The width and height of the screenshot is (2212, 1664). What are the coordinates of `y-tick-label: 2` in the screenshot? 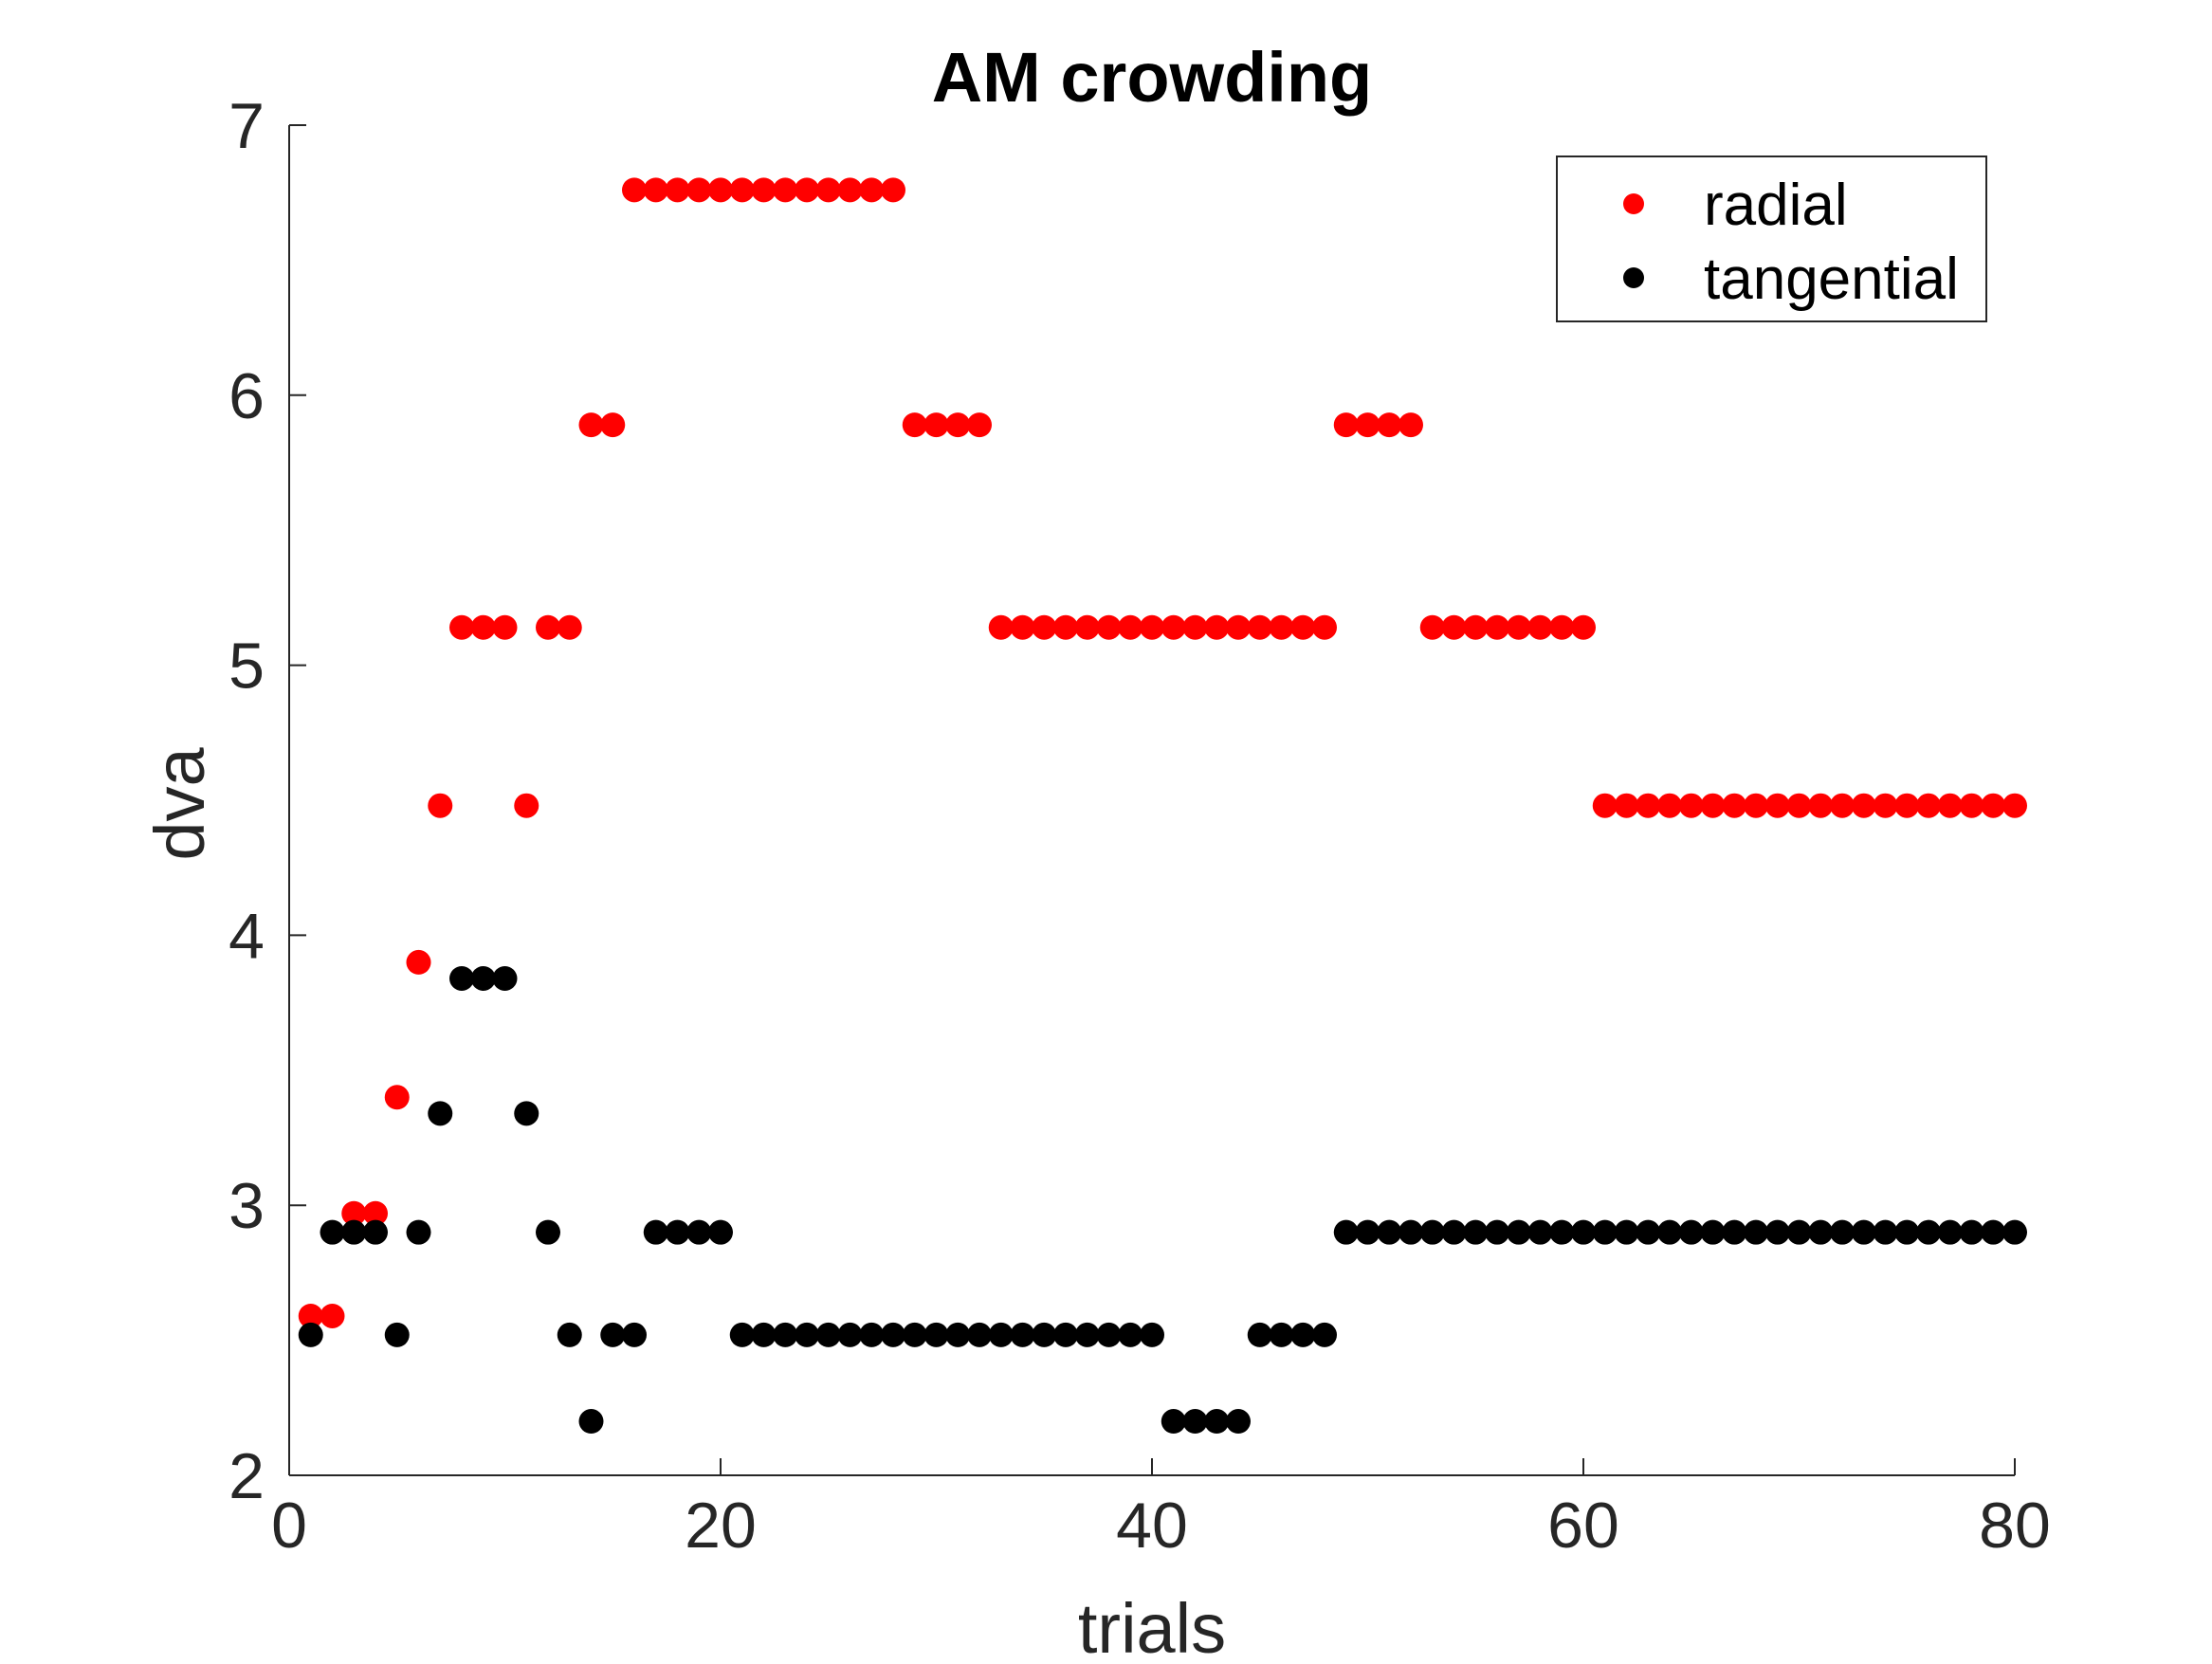 It's located at (247, 1476).